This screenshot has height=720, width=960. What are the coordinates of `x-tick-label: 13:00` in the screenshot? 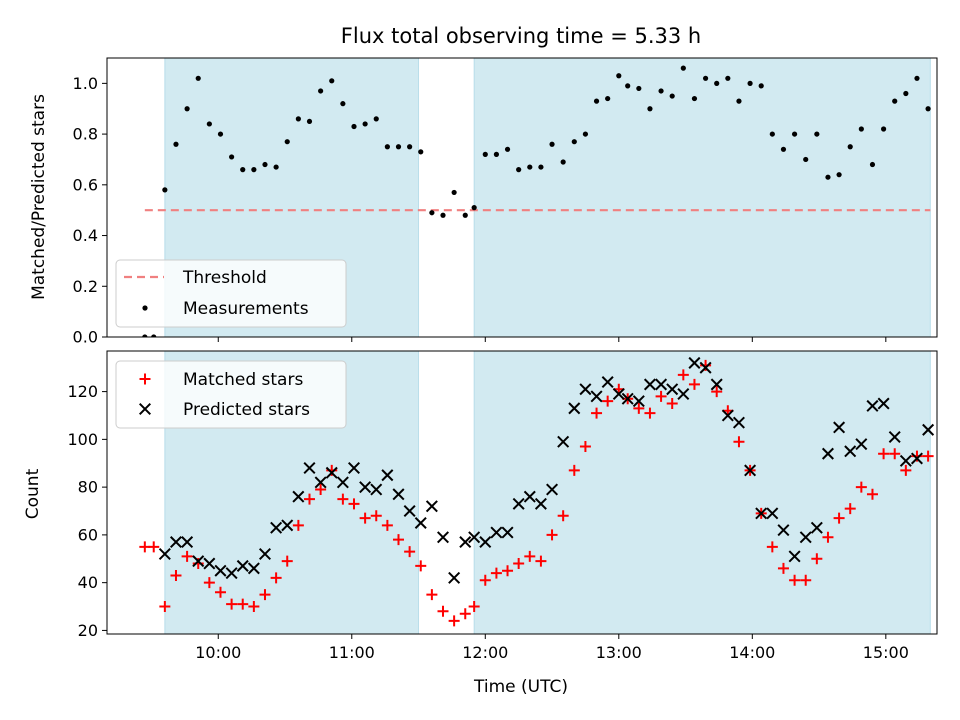 It's located at (619, 652).